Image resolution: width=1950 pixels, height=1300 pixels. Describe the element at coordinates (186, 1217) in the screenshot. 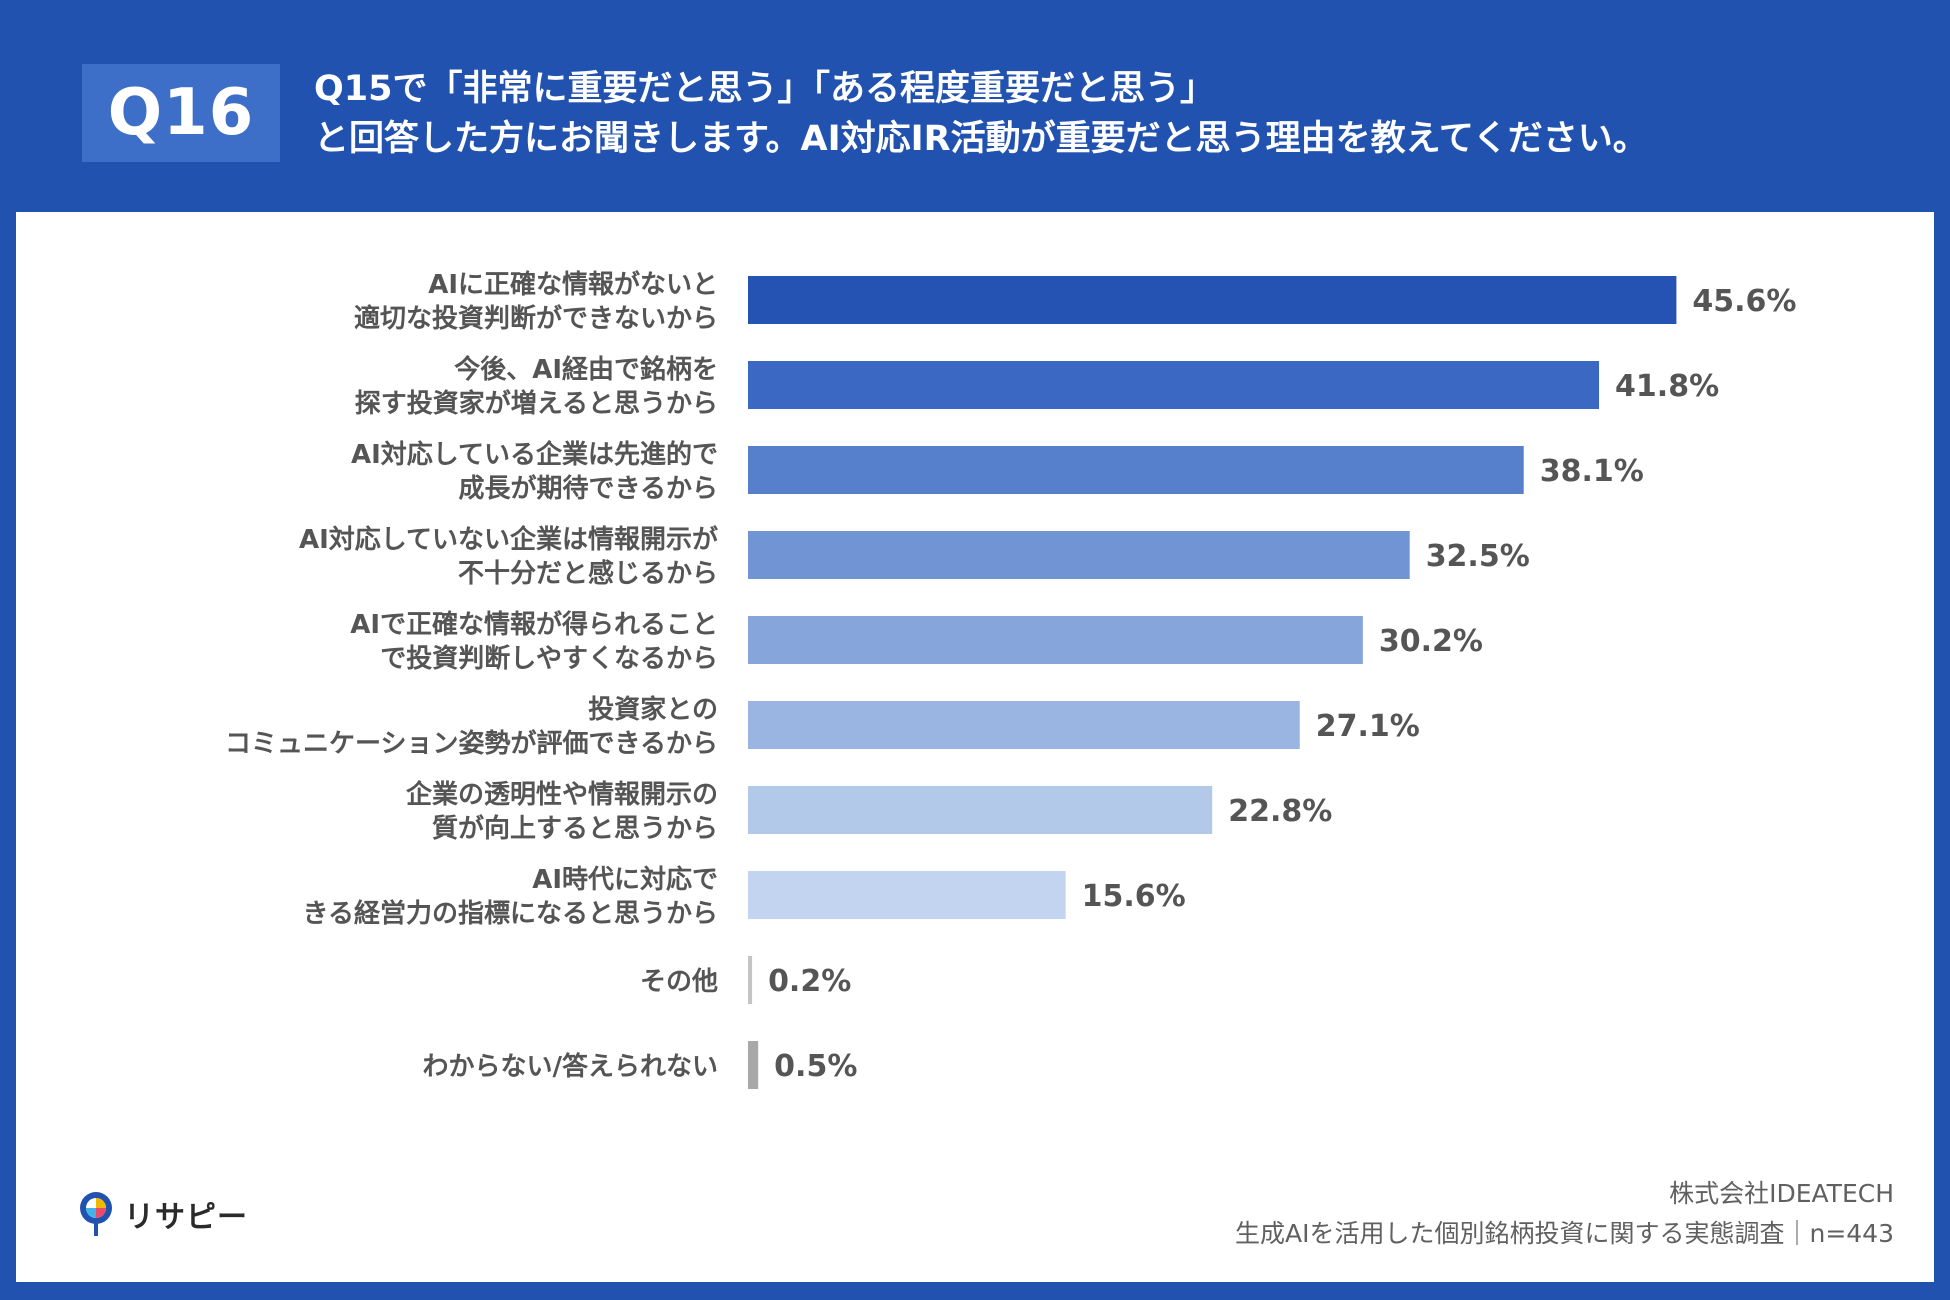

I see `logo-text: リサピー` at that location.